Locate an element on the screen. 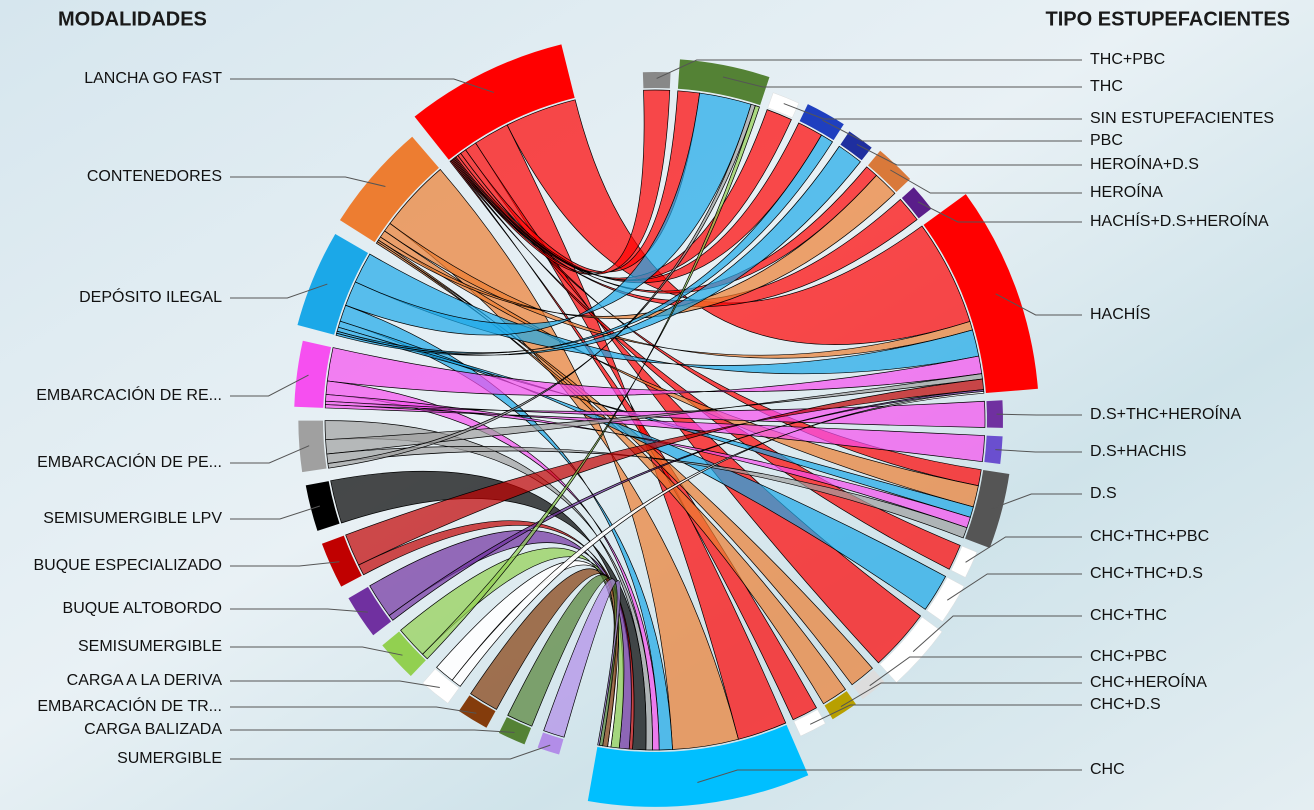 The height and width of the screenshot is (810, 1314). right-label: HEROÍNA is located at coordinates (1126, 191).